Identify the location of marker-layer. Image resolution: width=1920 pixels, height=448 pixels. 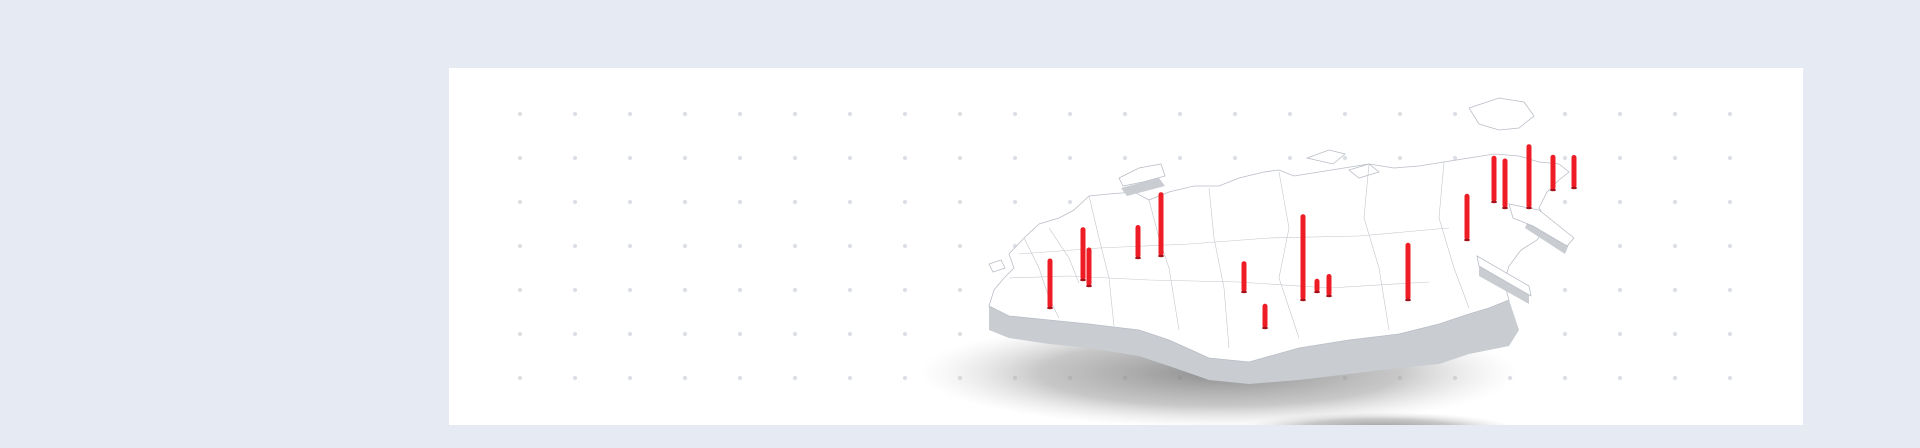
(1312, 237).